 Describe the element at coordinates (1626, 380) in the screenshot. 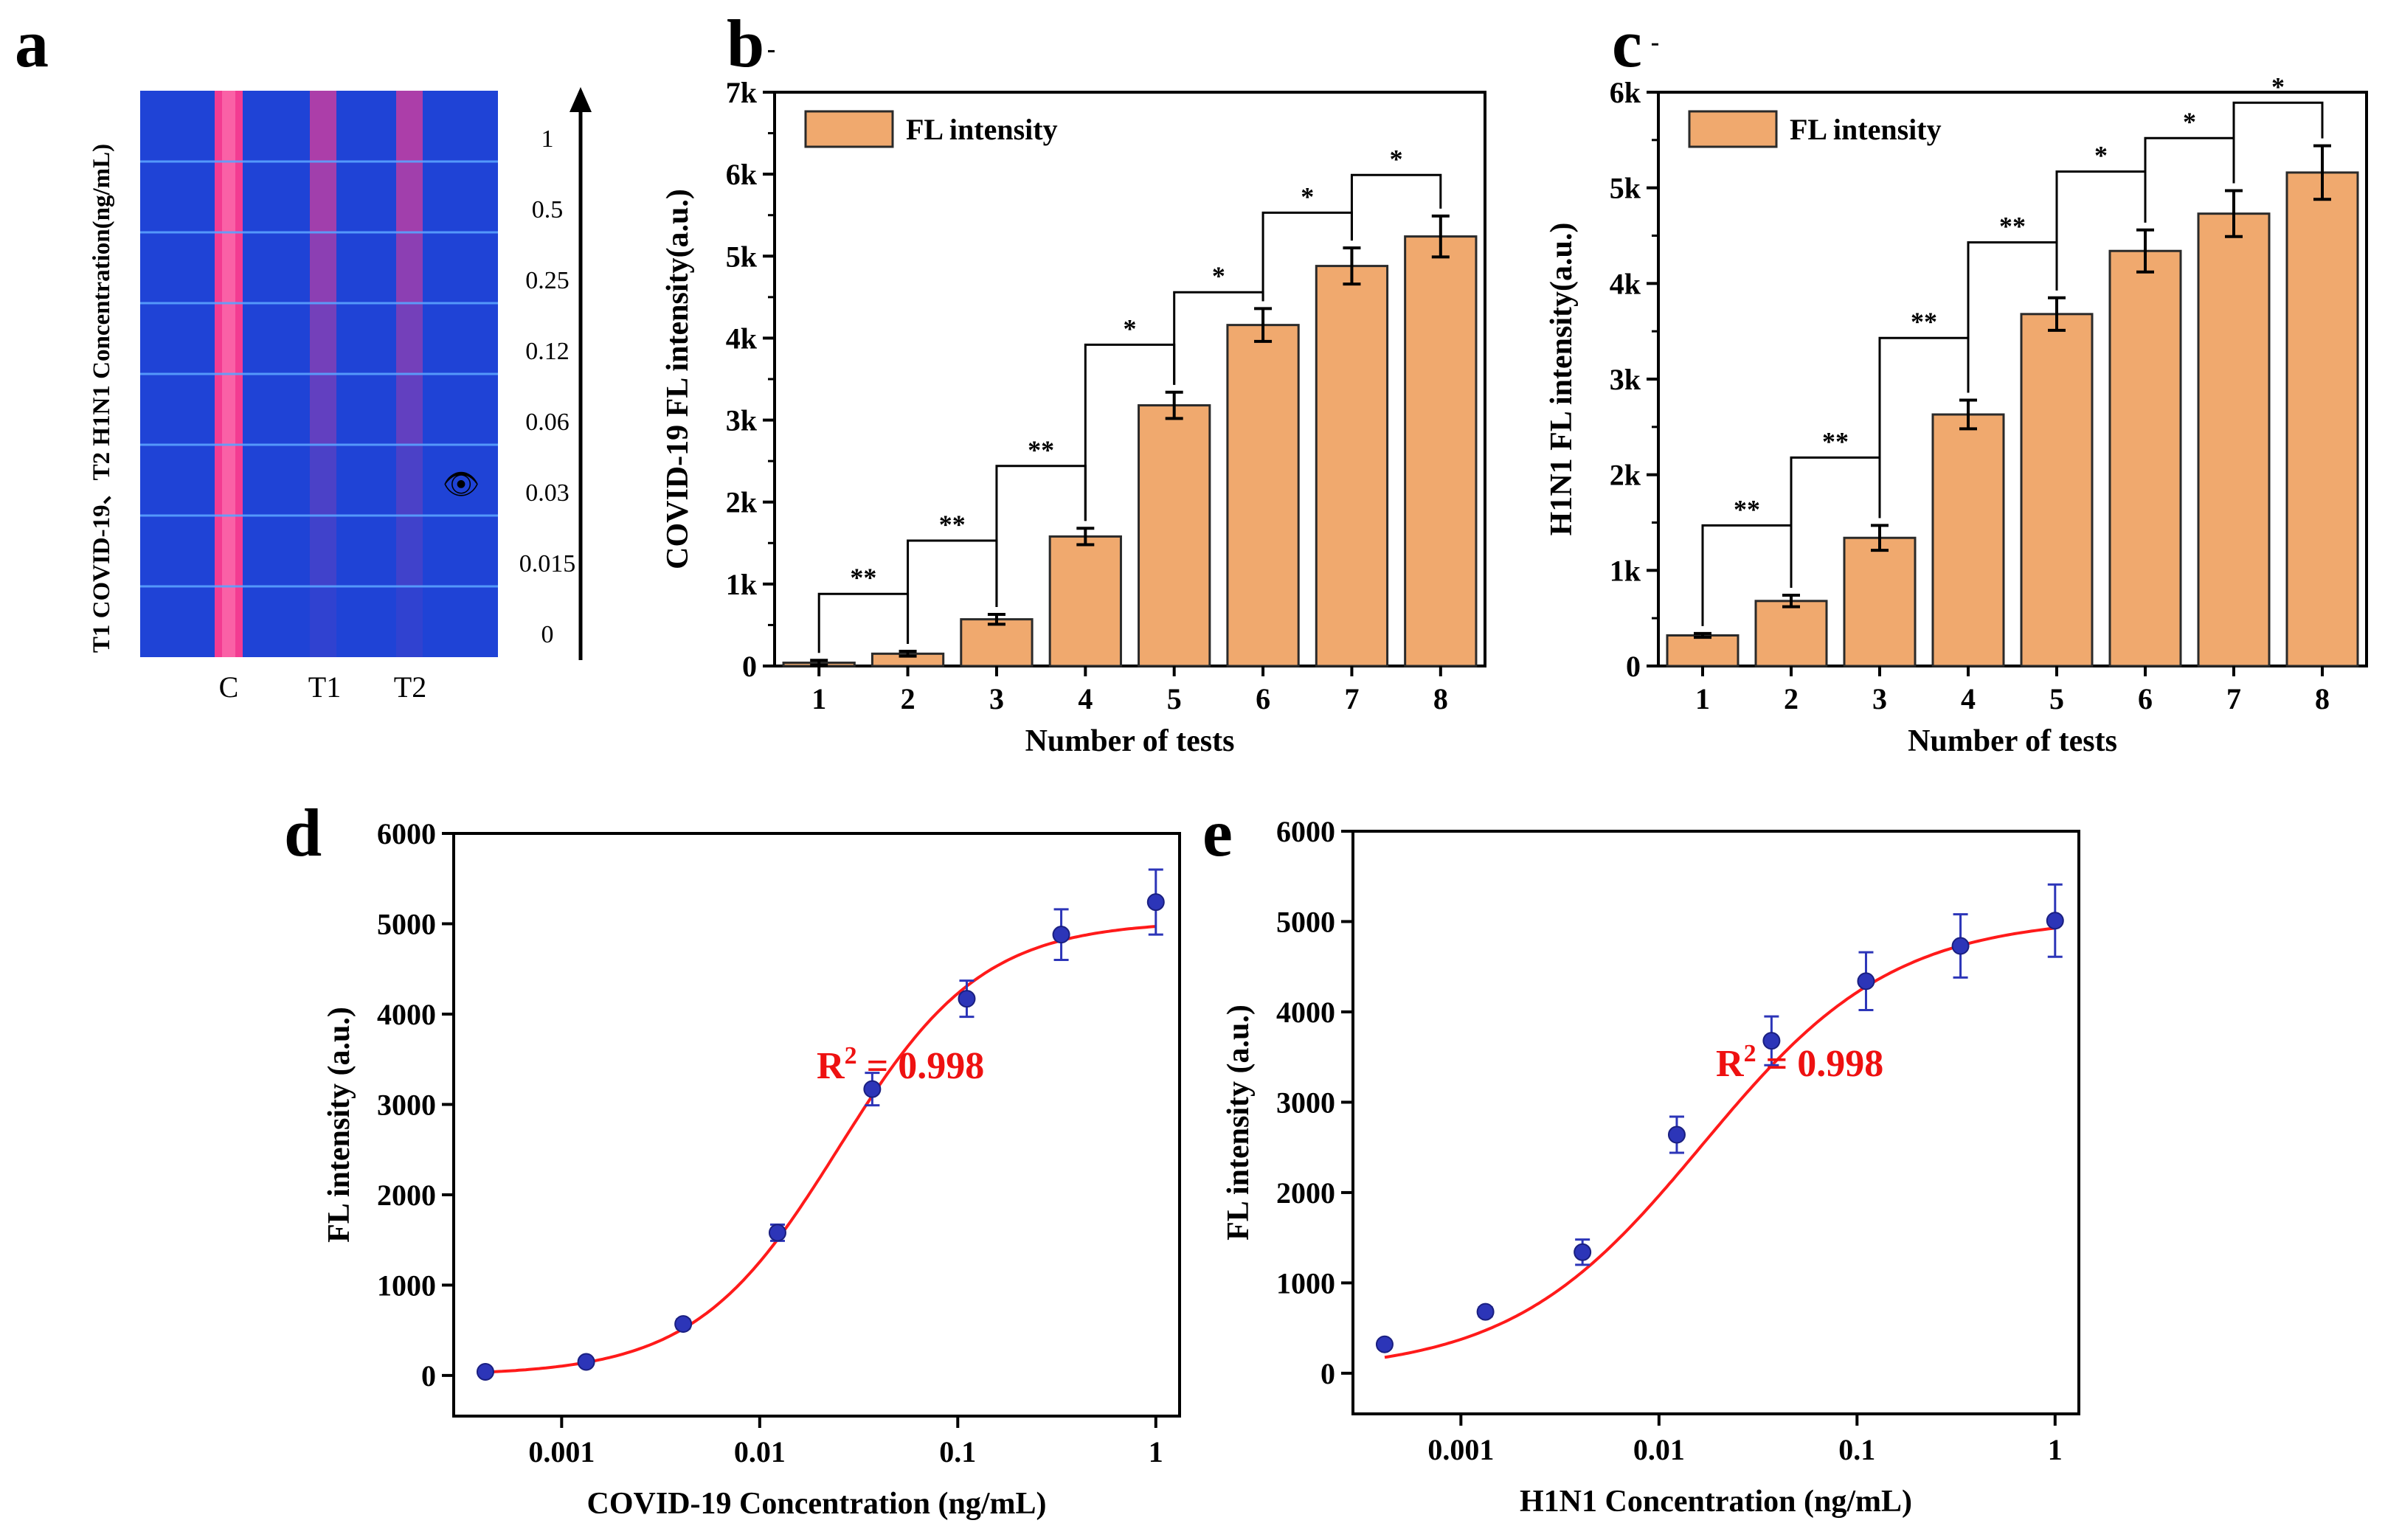

I see `y-tick-label: 3k` at that location.